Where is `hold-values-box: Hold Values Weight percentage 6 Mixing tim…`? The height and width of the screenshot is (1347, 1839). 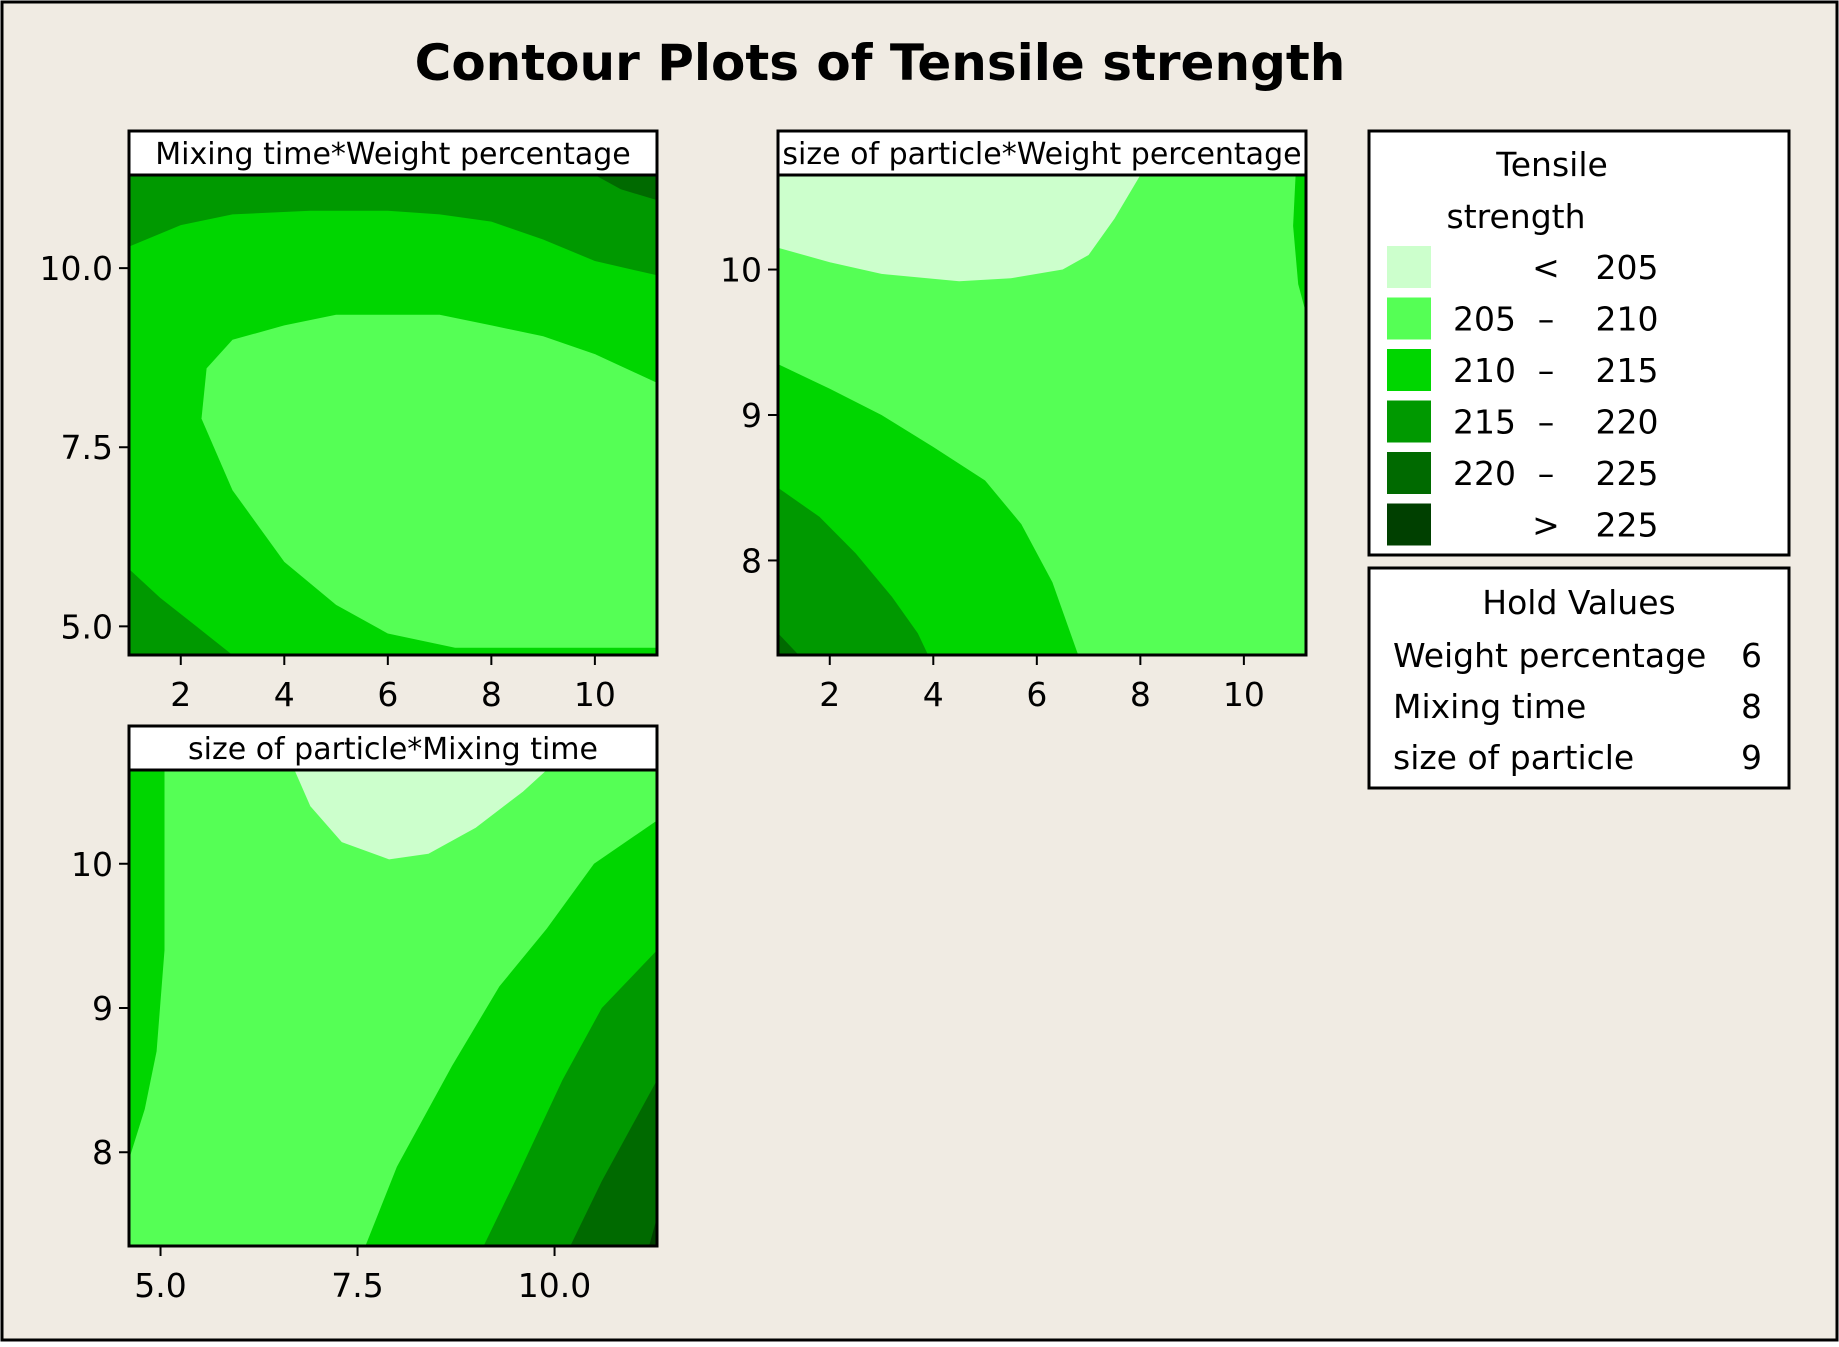 hold-values-box: Hold Values Weight percentage 6 Mixing tim… is located at coordinates (1579, 678).